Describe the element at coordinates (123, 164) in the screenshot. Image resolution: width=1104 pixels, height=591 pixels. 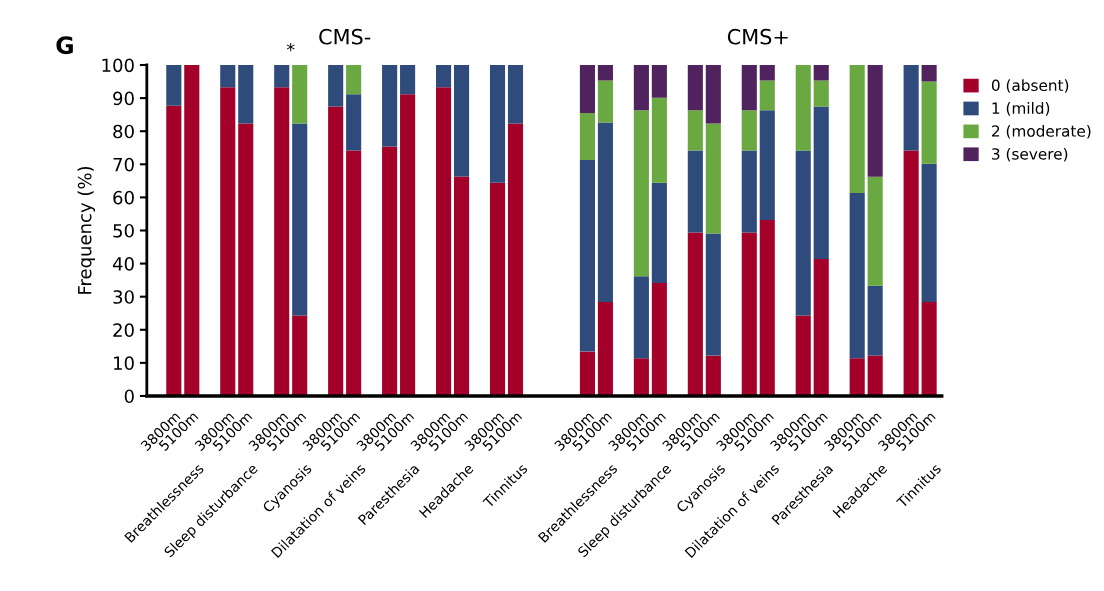
I see `y-tick-label: 70` at that location.